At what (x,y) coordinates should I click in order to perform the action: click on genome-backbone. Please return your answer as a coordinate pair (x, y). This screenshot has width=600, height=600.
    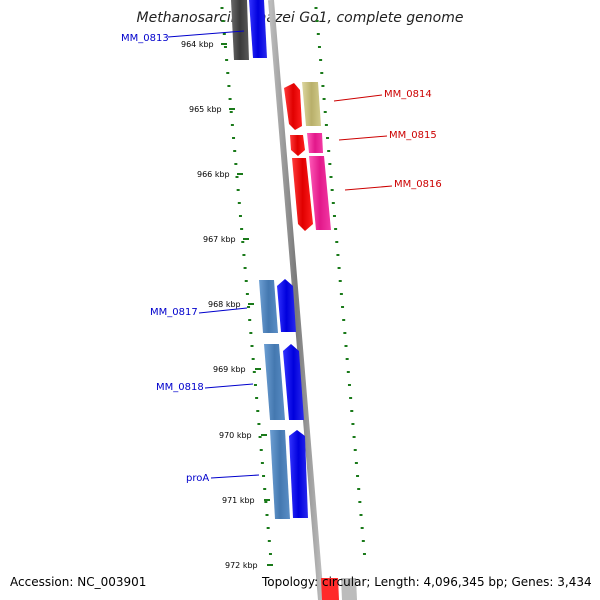
    Looking at the image, I should click on (296, 300).